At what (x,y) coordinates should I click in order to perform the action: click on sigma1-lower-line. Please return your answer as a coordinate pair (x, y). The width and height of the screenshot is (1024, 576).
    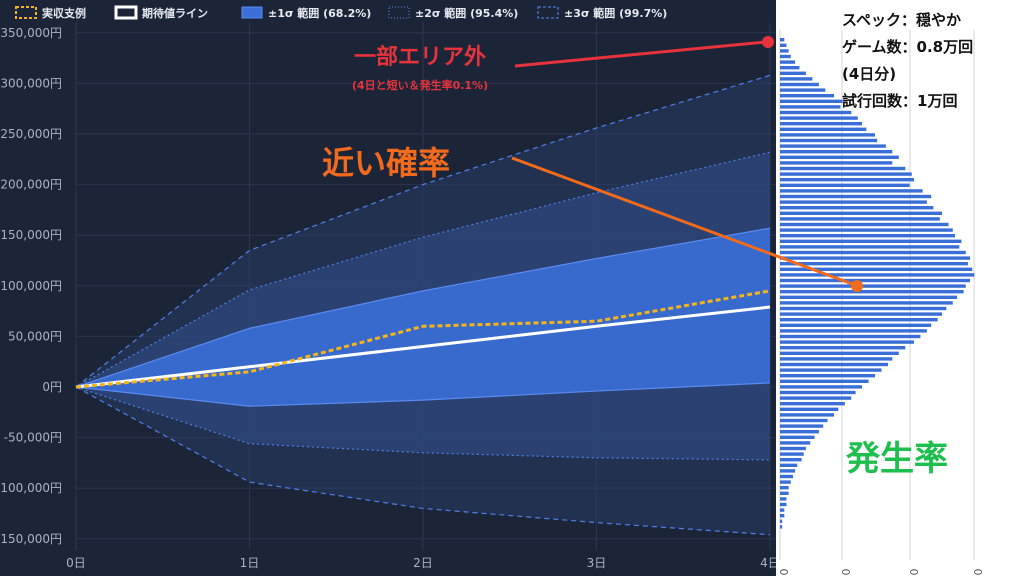
    Looking at the image, I should click on (423, 394).